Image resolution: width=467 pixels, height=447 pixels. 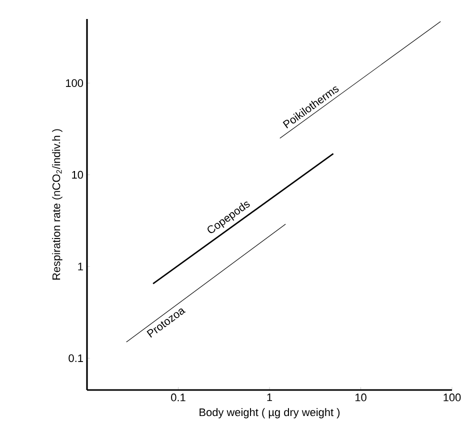 What do you see at coordinates (78, 174) in the screenshot?
I see `y-tick-label: 10` at bounding box center [78, 174].